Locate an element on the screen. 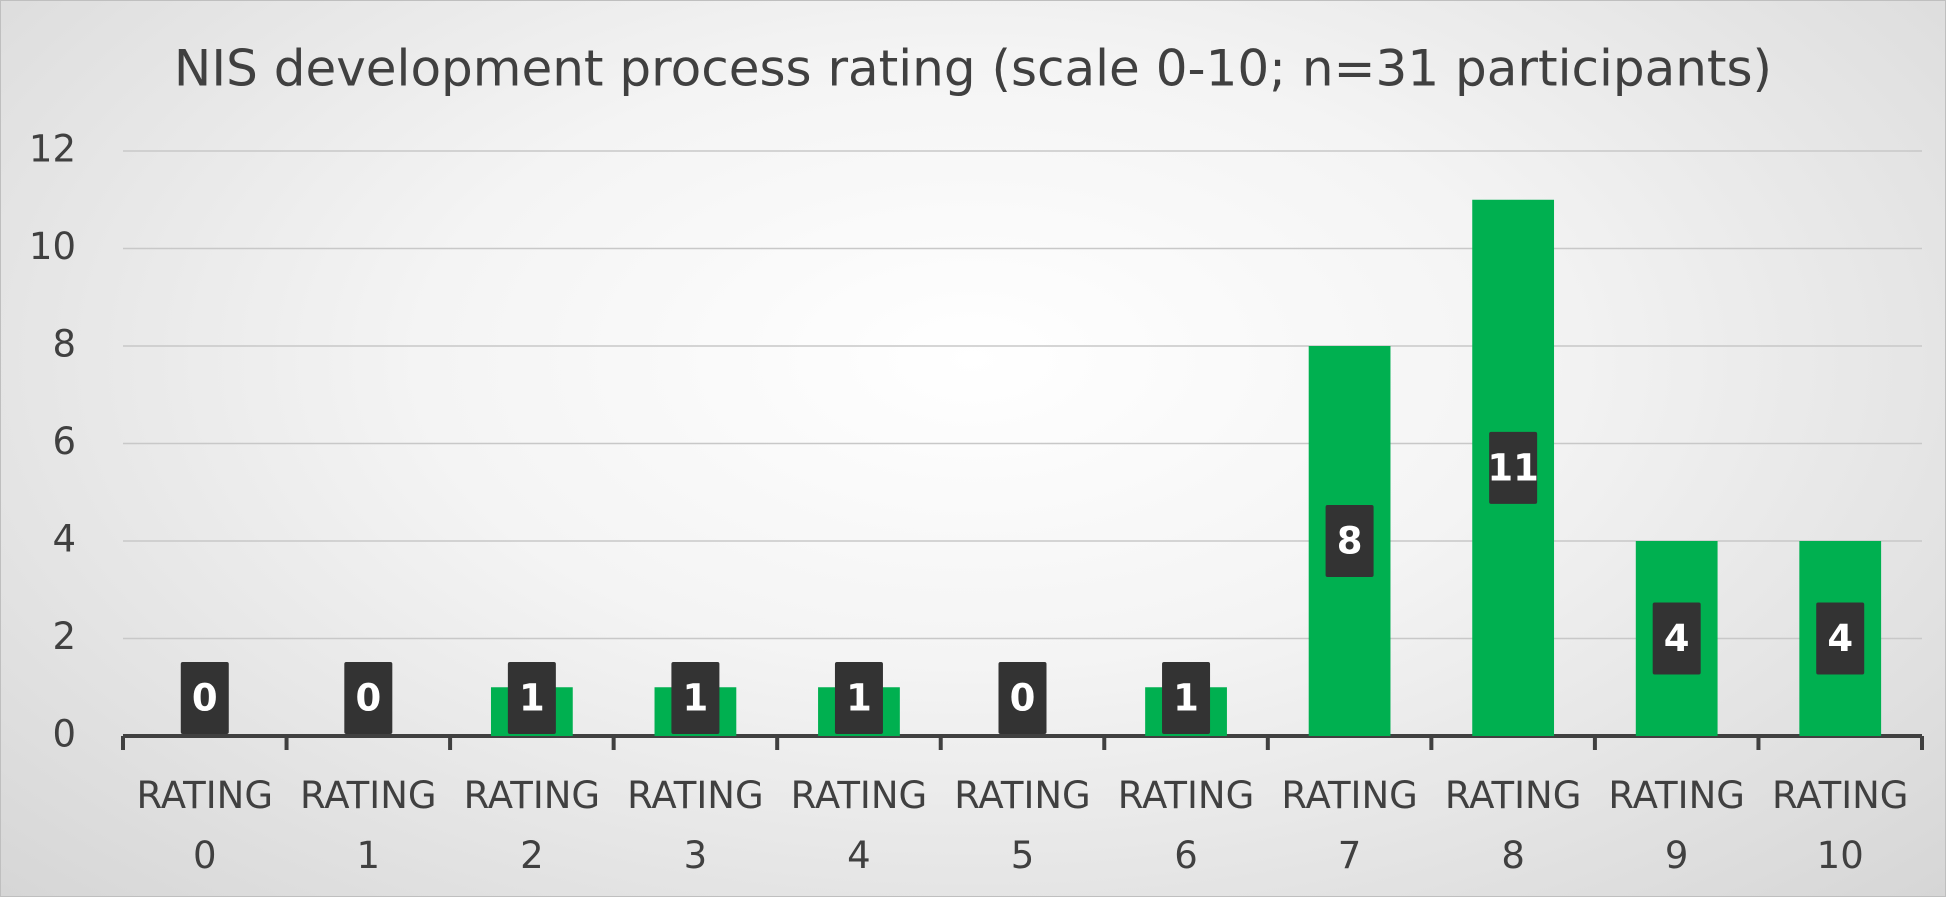 This screenshot has width=1946, height=897. data-label: 11 is located at coordinates (1513, 467).